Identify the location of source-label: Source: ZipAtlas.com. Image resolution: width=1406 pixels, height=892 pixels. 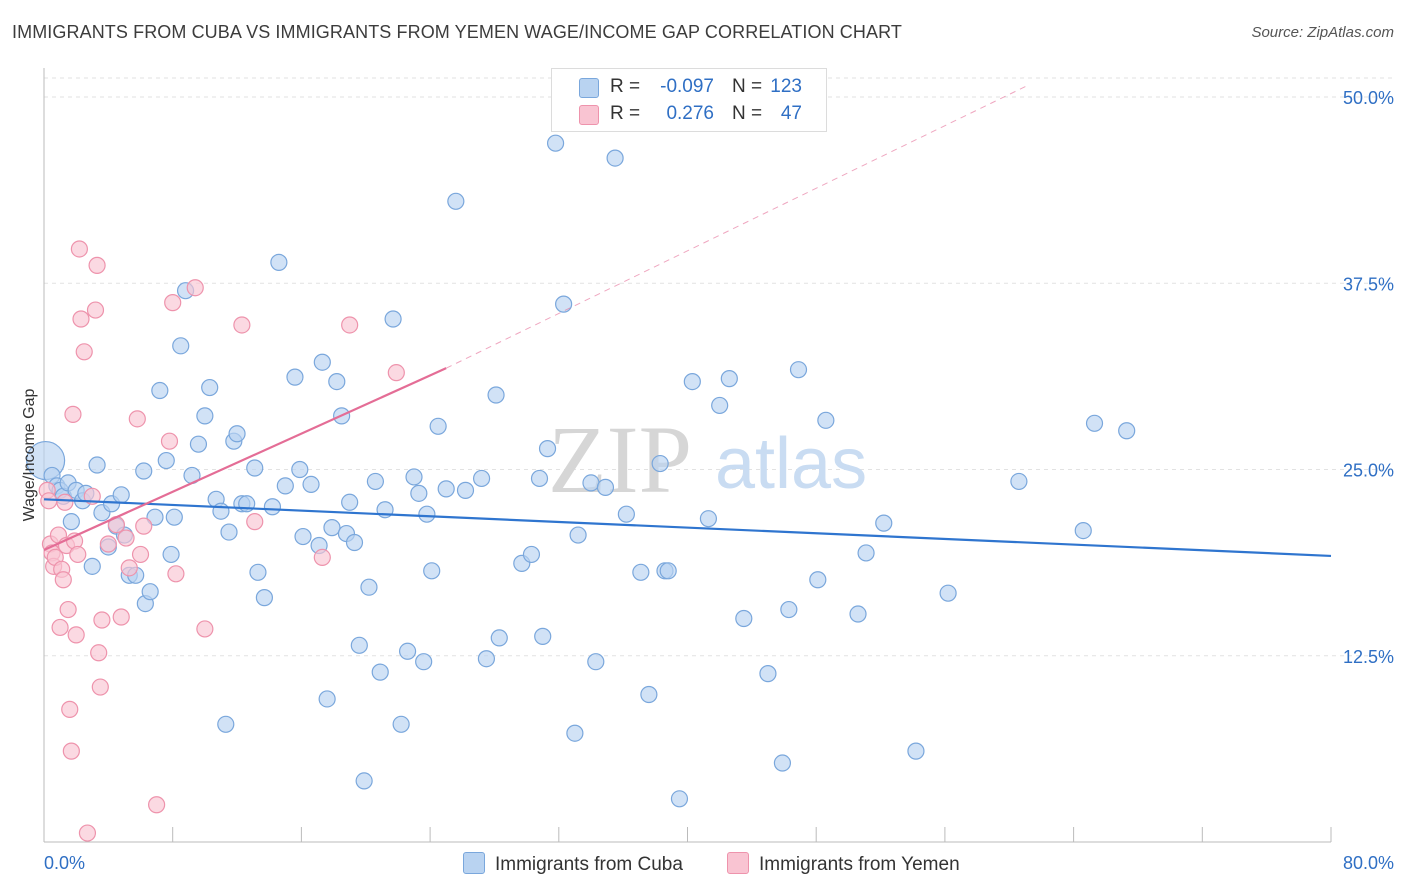
(1322, 32).